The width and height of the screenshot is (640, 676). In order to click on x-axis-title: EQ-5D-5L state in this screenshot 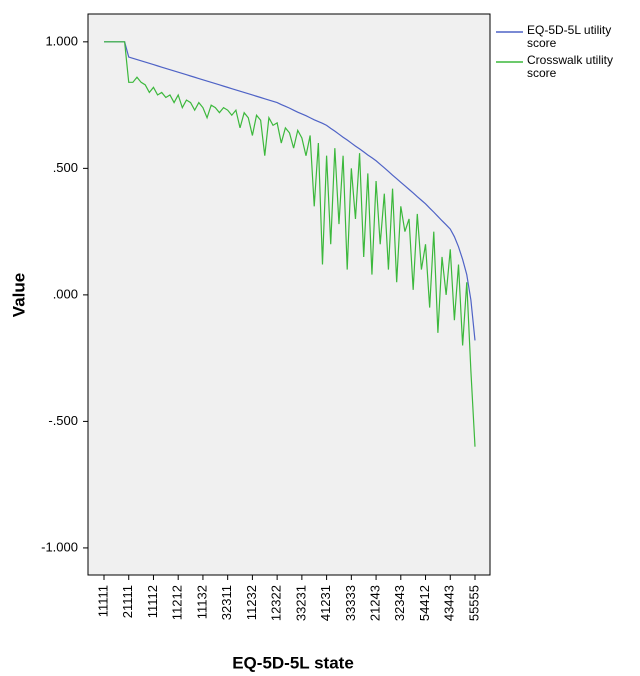, I will do `click(293, 662)`.